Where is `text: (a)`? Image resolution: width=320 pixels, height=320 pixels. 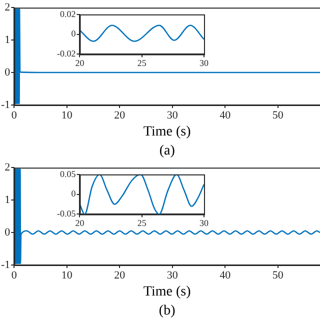
text: (a) is located at coordinates (167, 151).